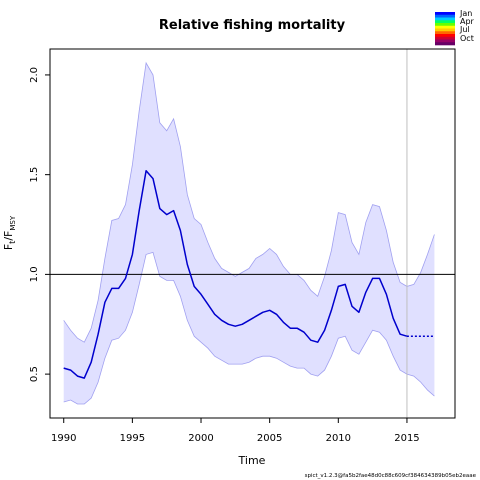 Image resolution: width=480 pixels, height=480 pixels. I want to click on x-tick-label: 1990, so click(63, 438).